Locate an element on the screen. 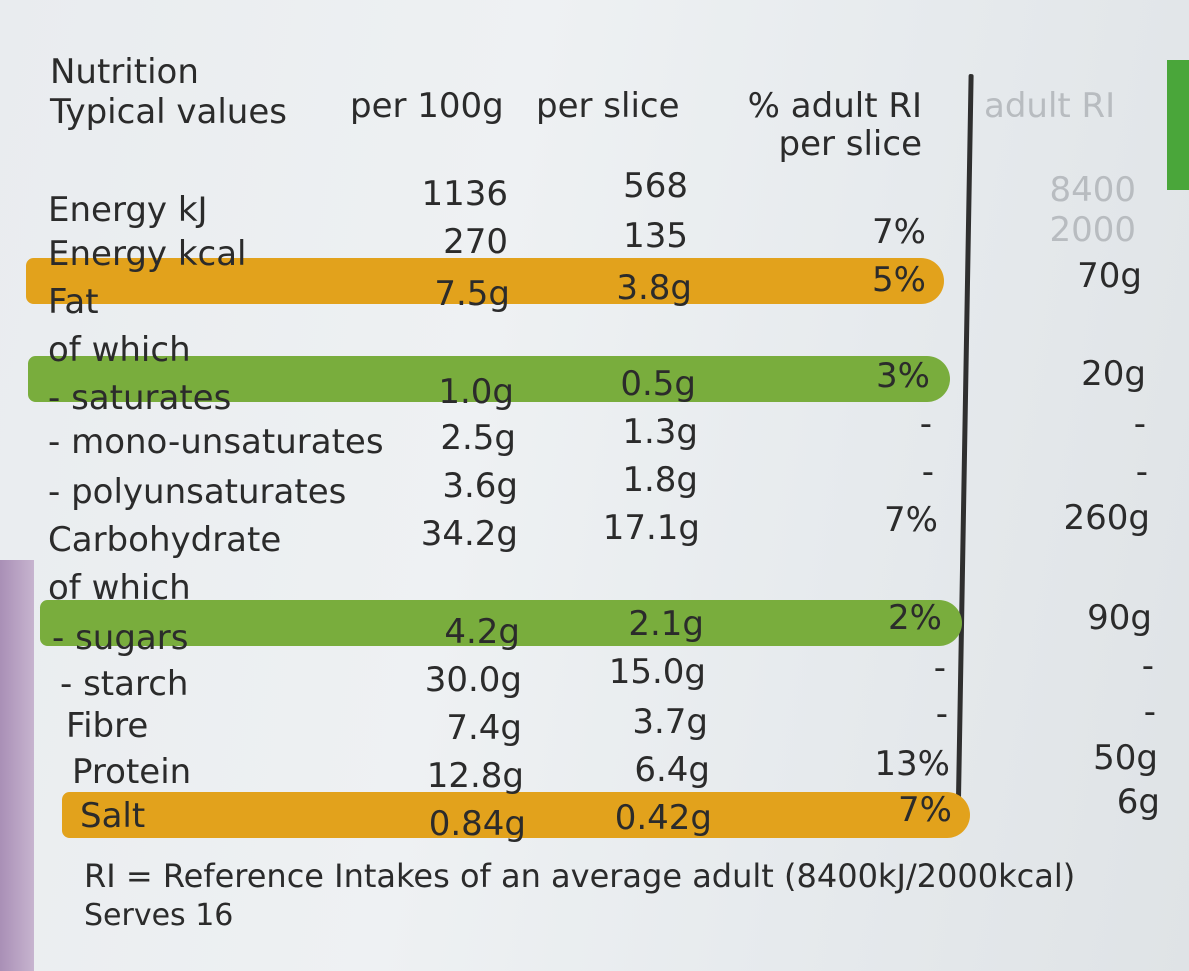 This screenshot has height=971, width=1189. slice-mono-unsaturates: 1.3g is located at coordinates (660, 432).